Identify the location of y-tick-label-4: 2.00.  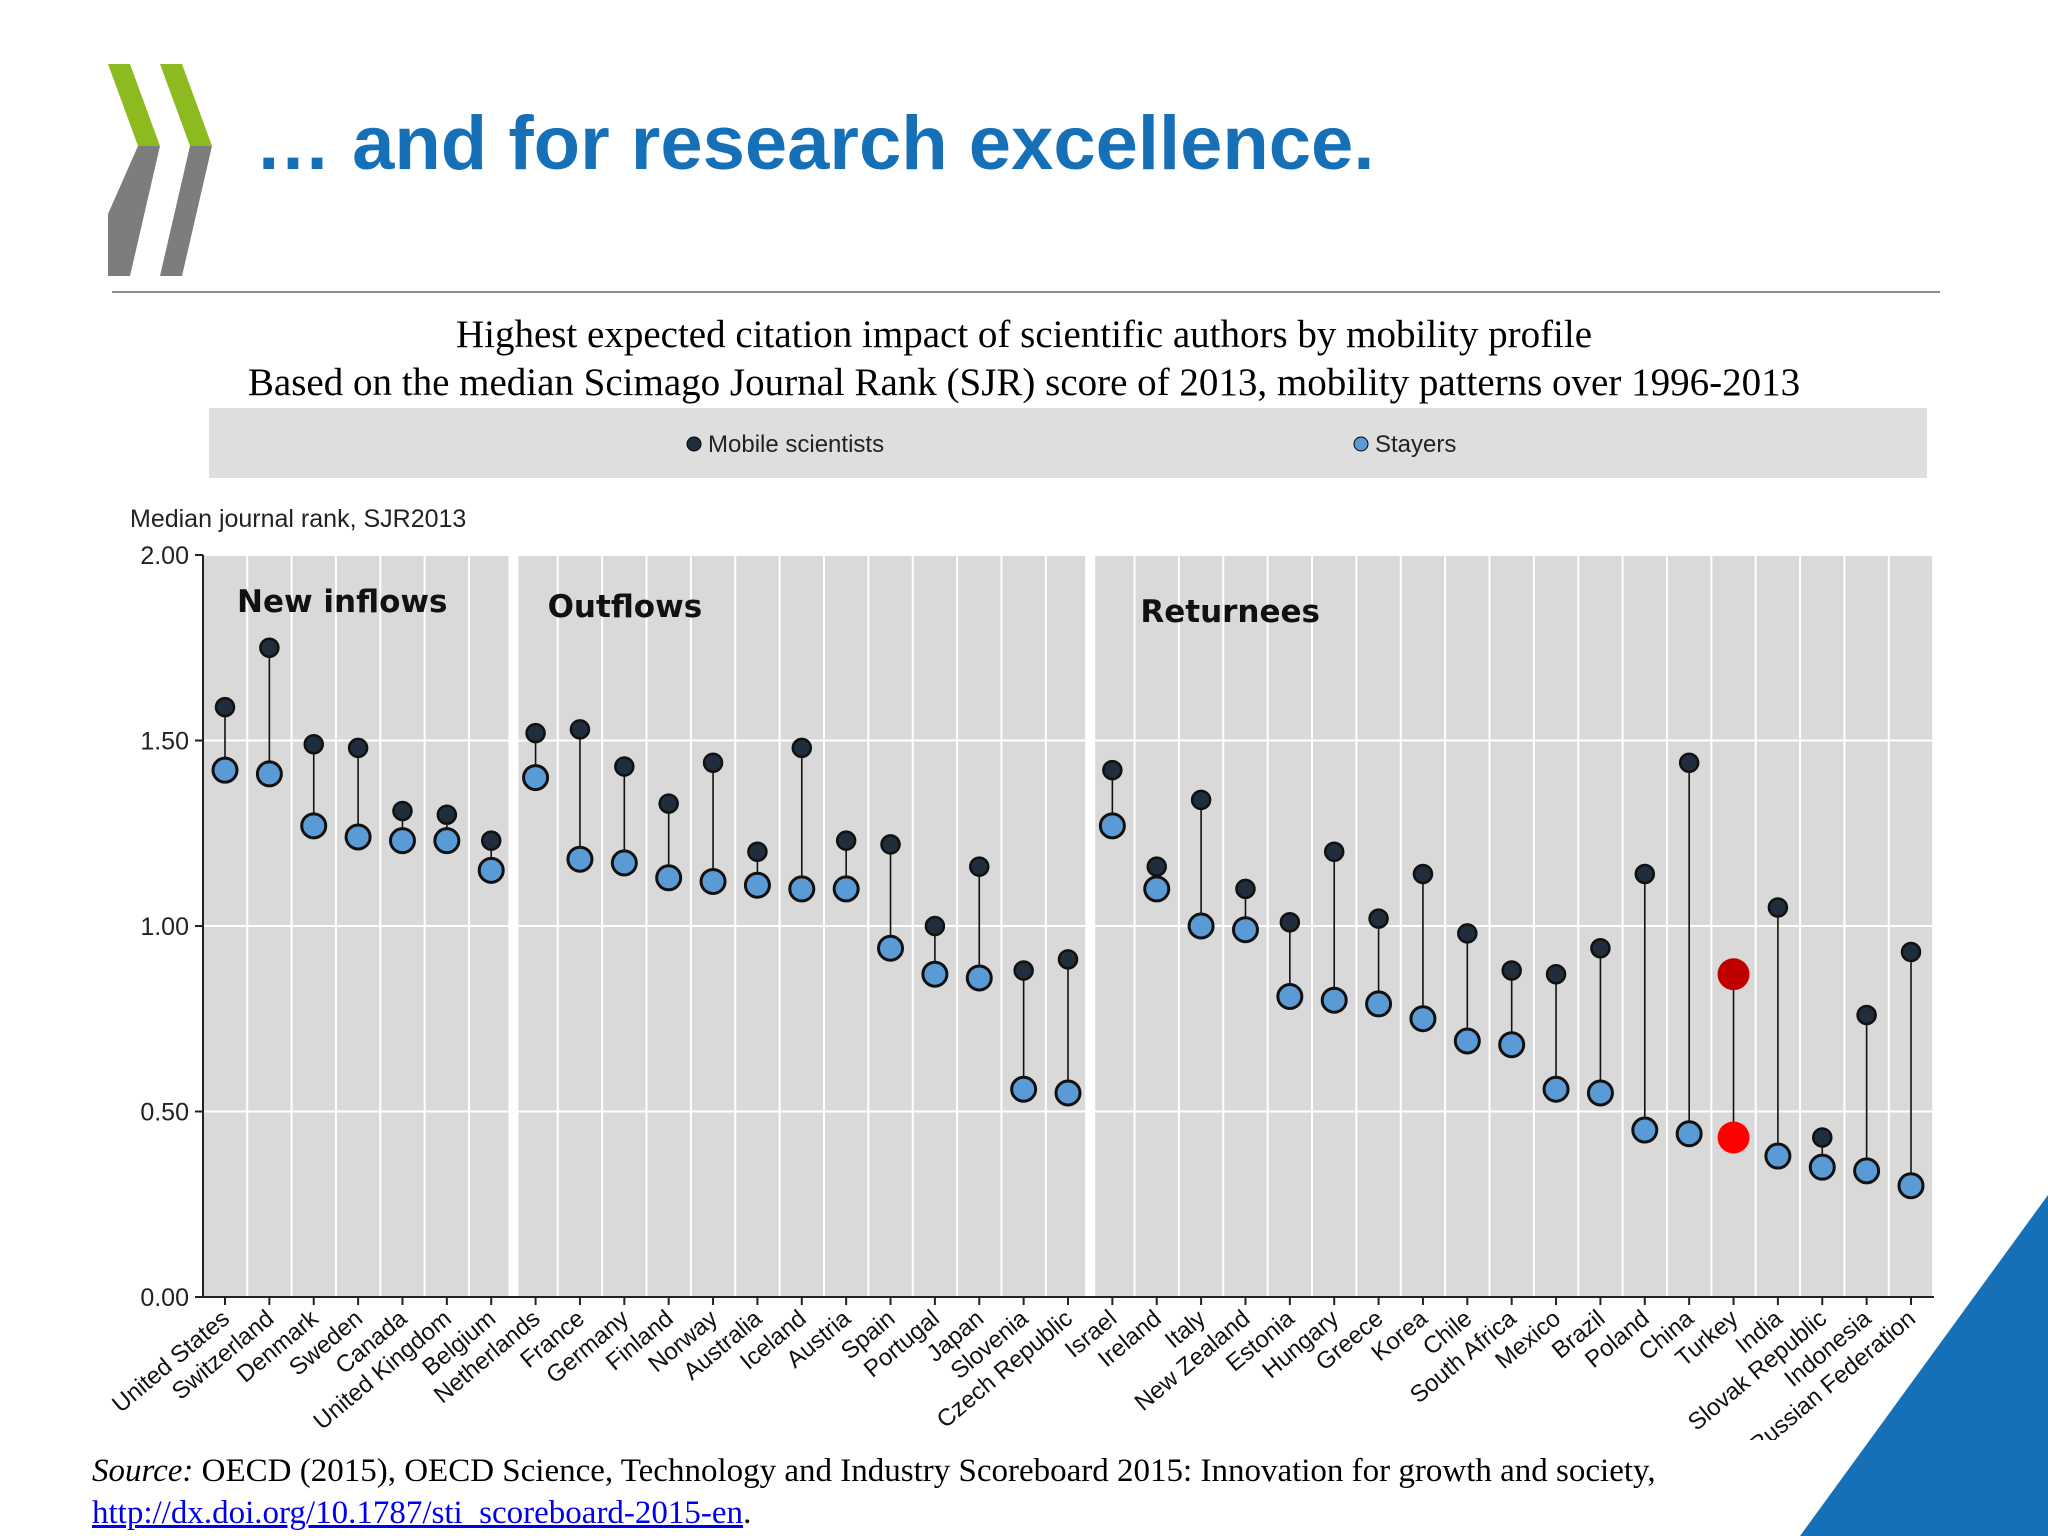
(164, 556).